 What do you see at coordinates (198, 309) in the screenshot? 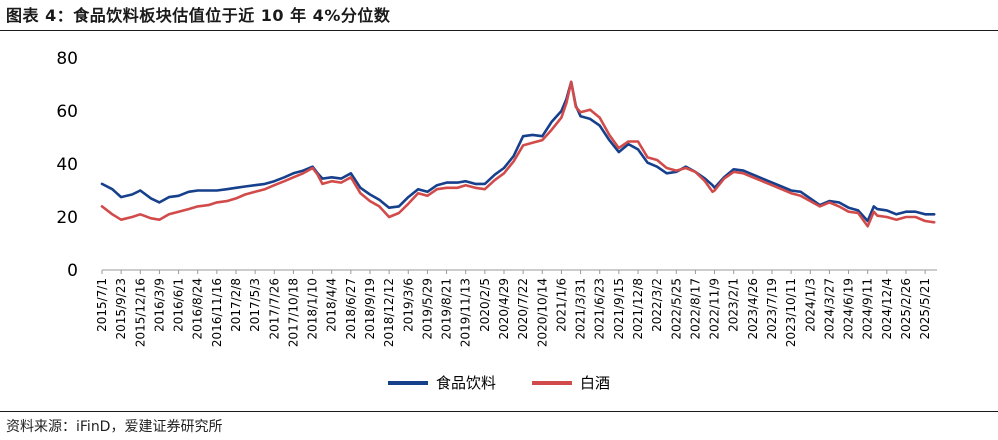
I see `x-tick-label: 2016/8/24` at bounding box center [198, 309].